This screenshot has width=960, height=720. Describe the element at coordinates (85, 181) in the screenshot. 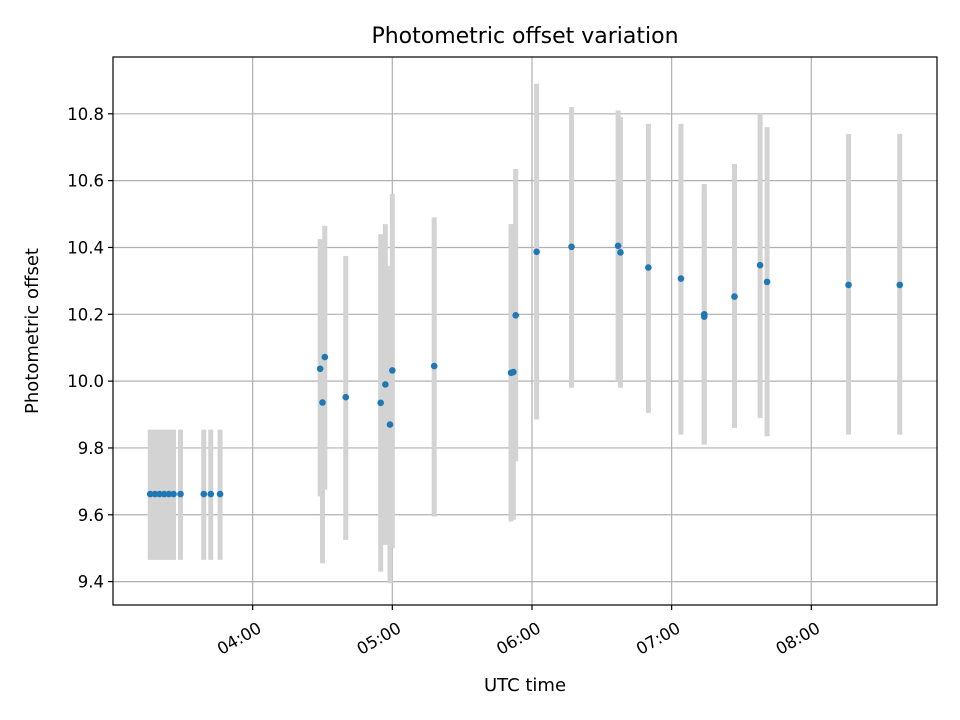

I see `y-tick-label: 10.6` at that location.